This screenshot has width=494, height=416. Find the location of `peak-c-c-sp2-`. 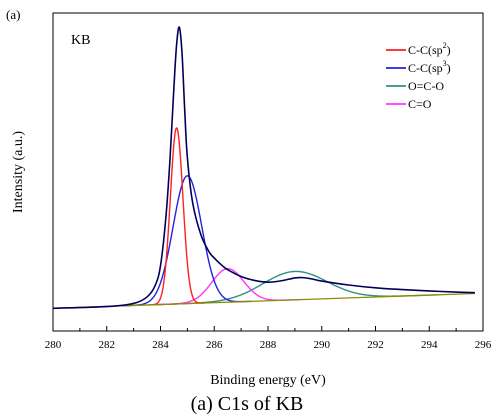

peak-c-c-sp2- is located at coordinates (176, 216).